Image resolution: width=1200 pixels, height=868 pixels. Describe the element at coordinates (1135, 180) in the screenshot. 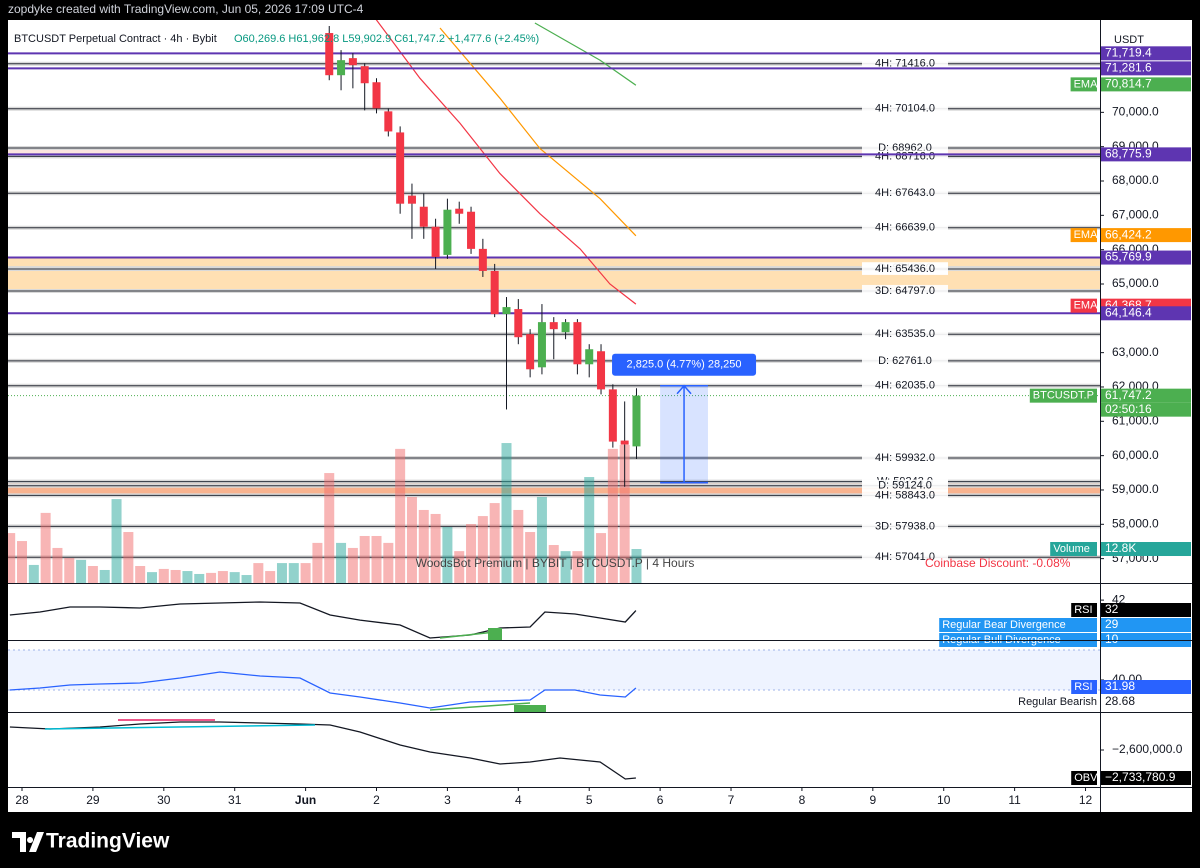

I see `y-tick-label: 68,000.0` at that location.